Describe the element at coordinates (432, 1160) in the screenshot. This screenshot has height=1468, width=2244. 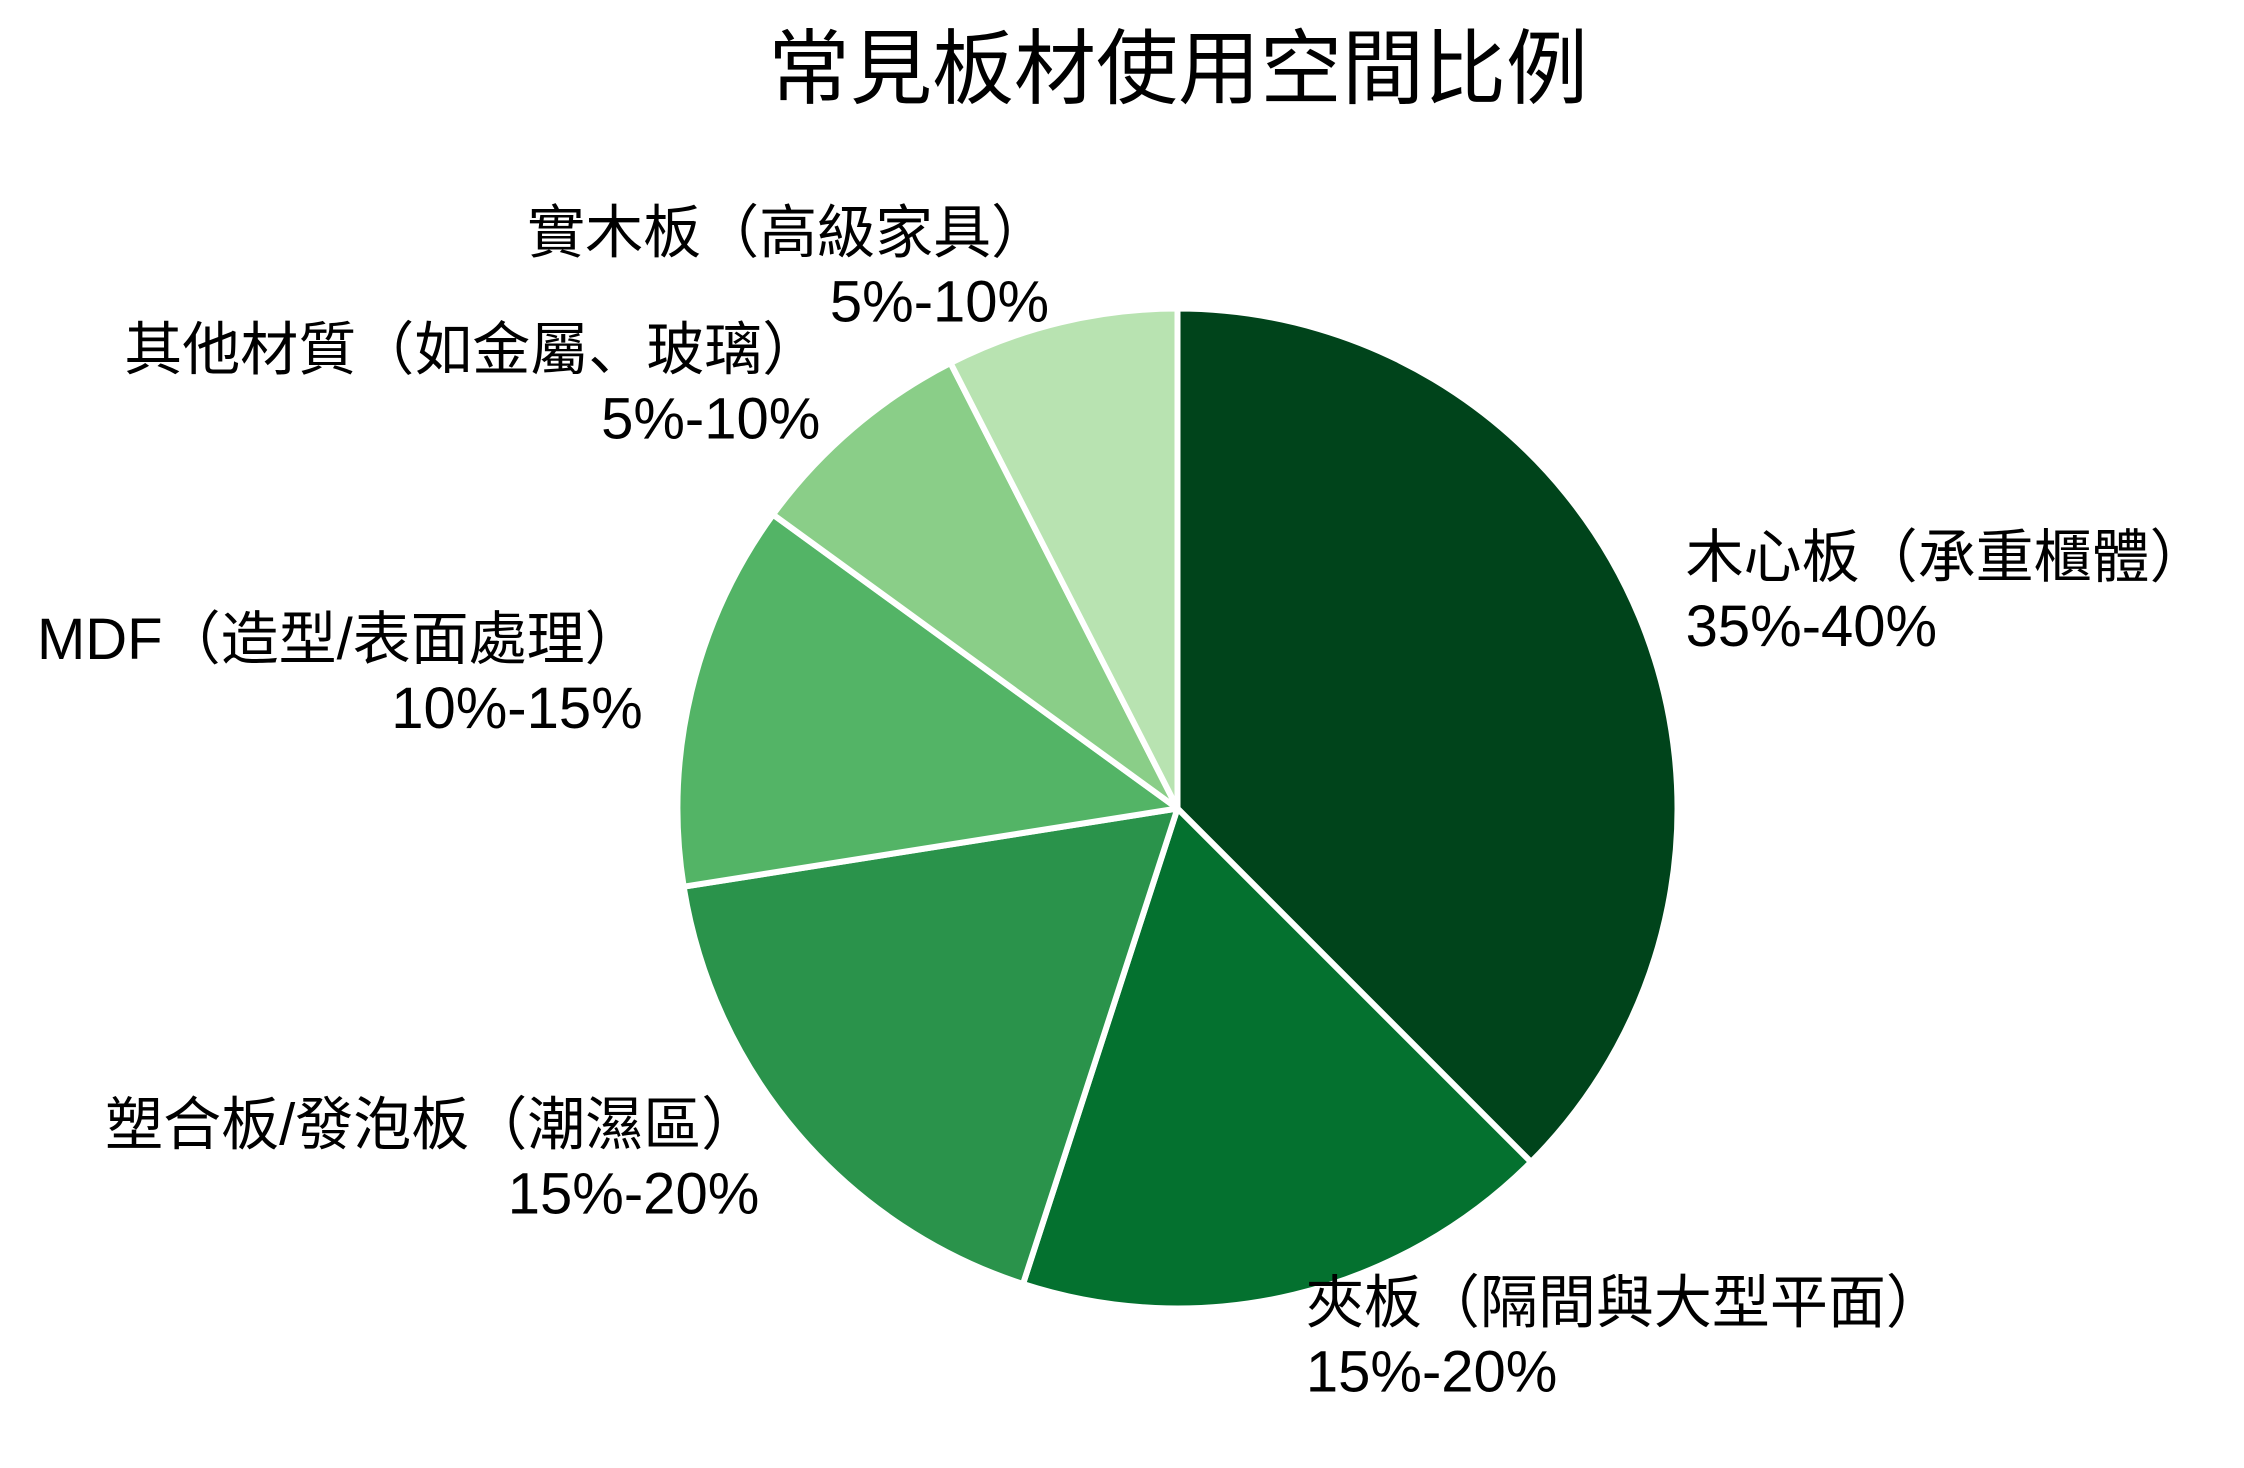
I see `slice-label: 塑合板/發泡板（潮濕區） 15%-20%` at that location.